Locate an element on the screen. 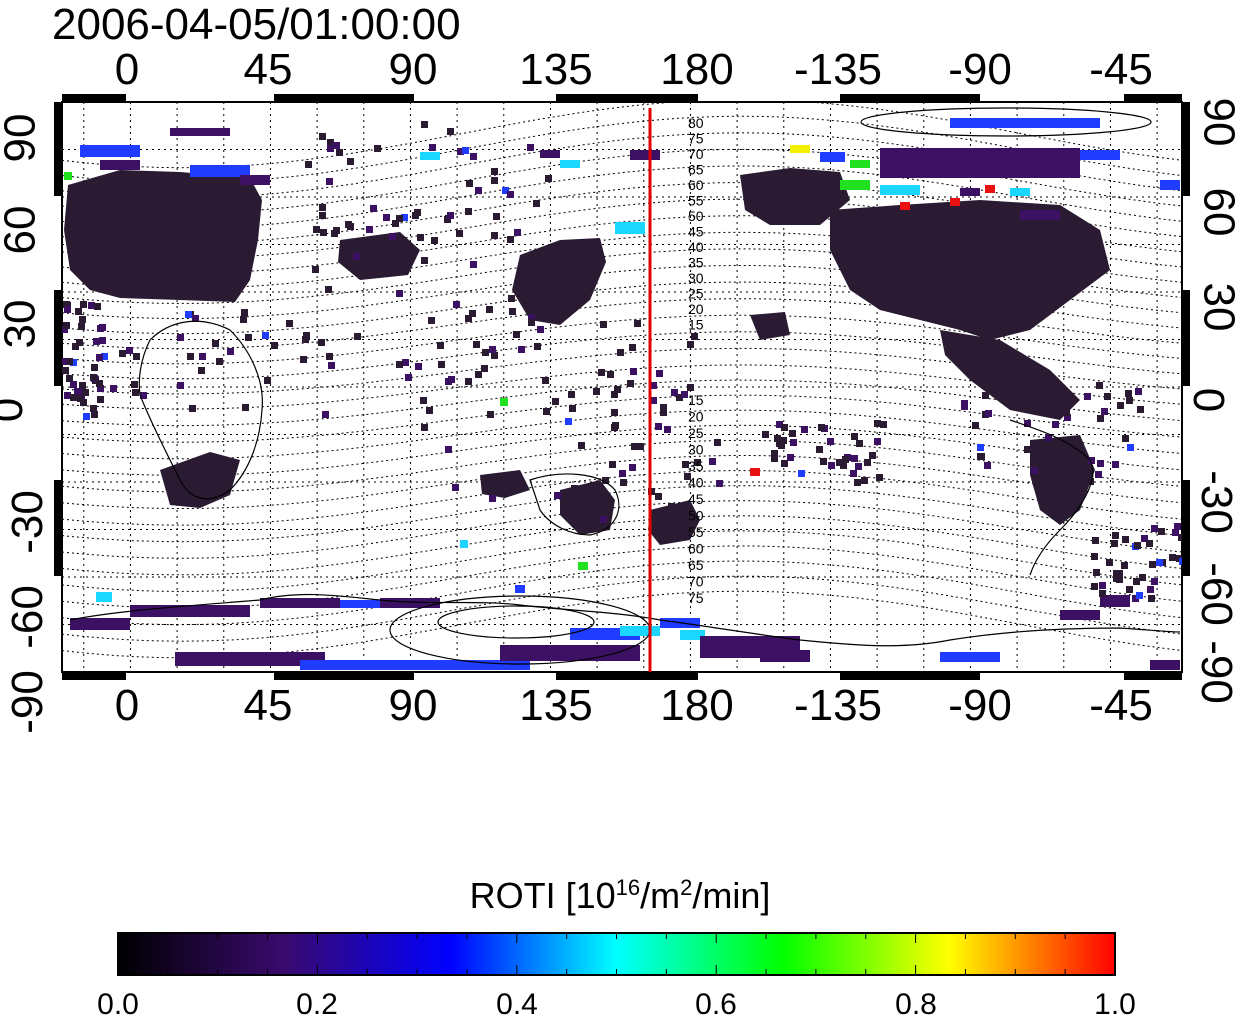 The image size is (1240, 1024). south-america-region is located at coordinates (1062, 480).